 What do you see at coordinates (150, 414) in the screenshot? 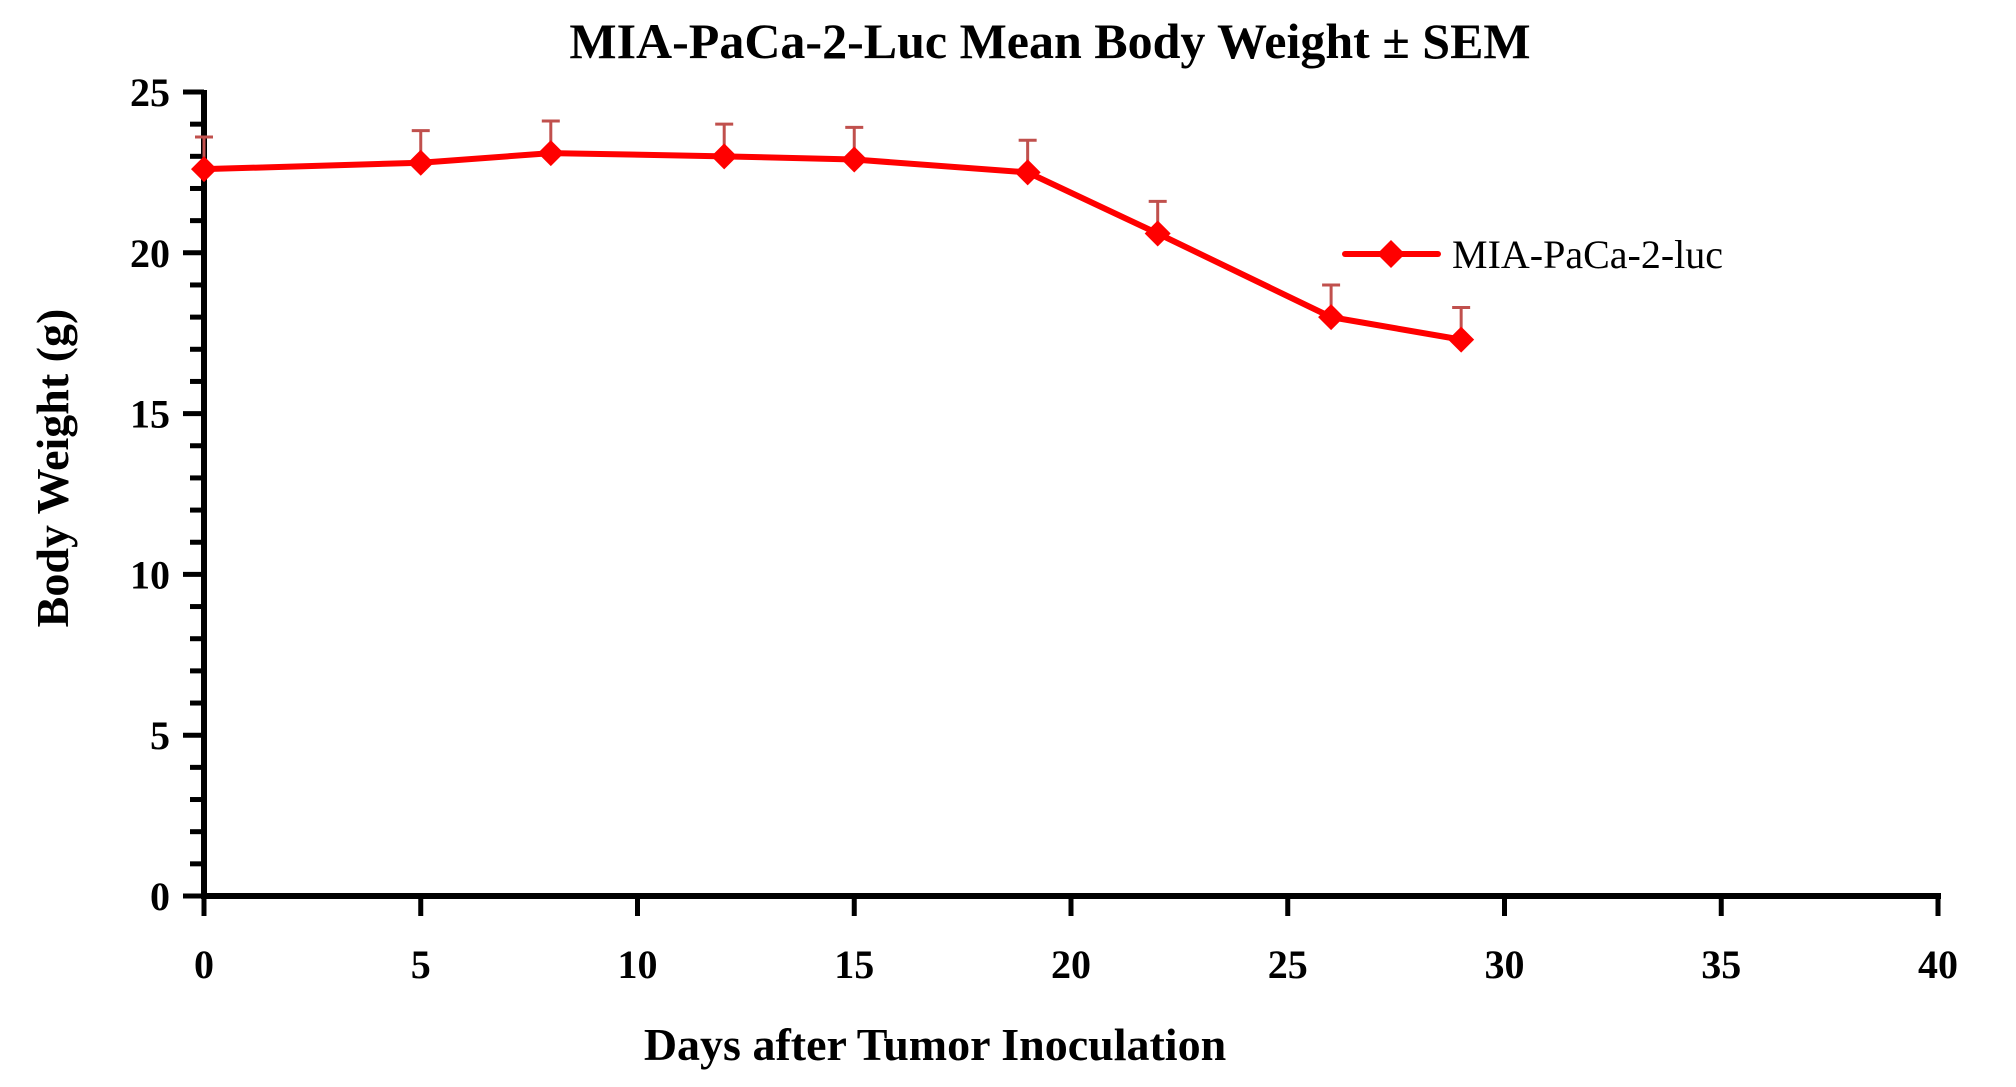
I see `y-tick-label: 15` at bounding box center [150, 414].